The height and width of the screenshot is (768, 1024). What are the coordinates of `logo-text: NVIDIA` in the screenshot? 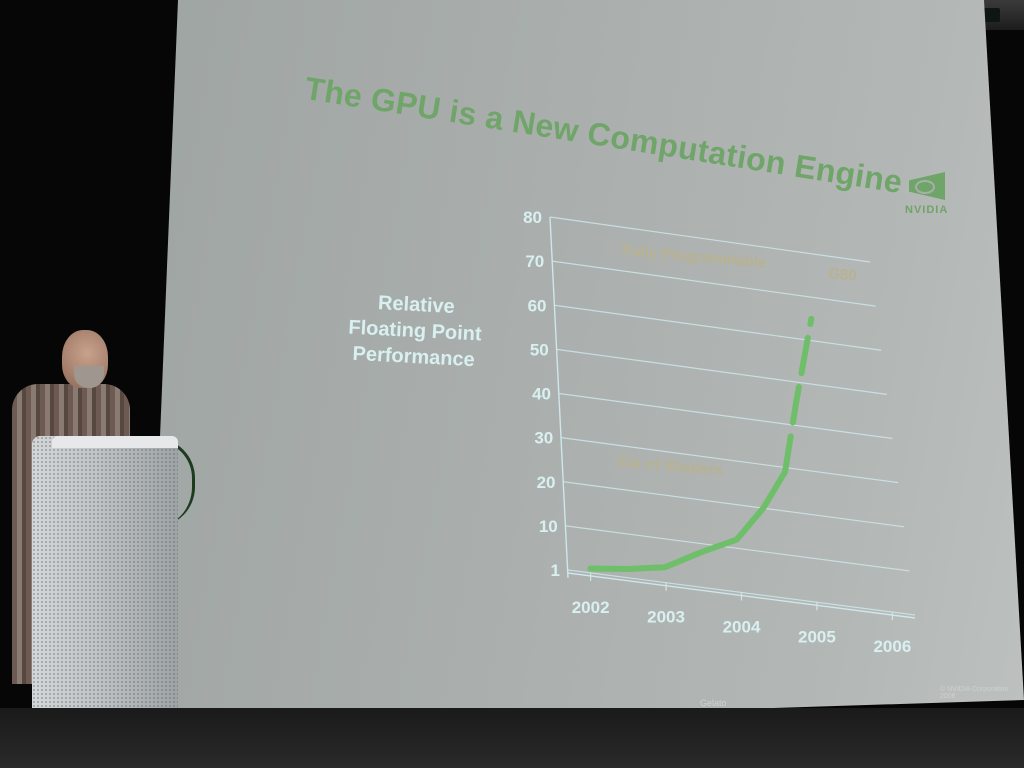 It's located at (927, 210).